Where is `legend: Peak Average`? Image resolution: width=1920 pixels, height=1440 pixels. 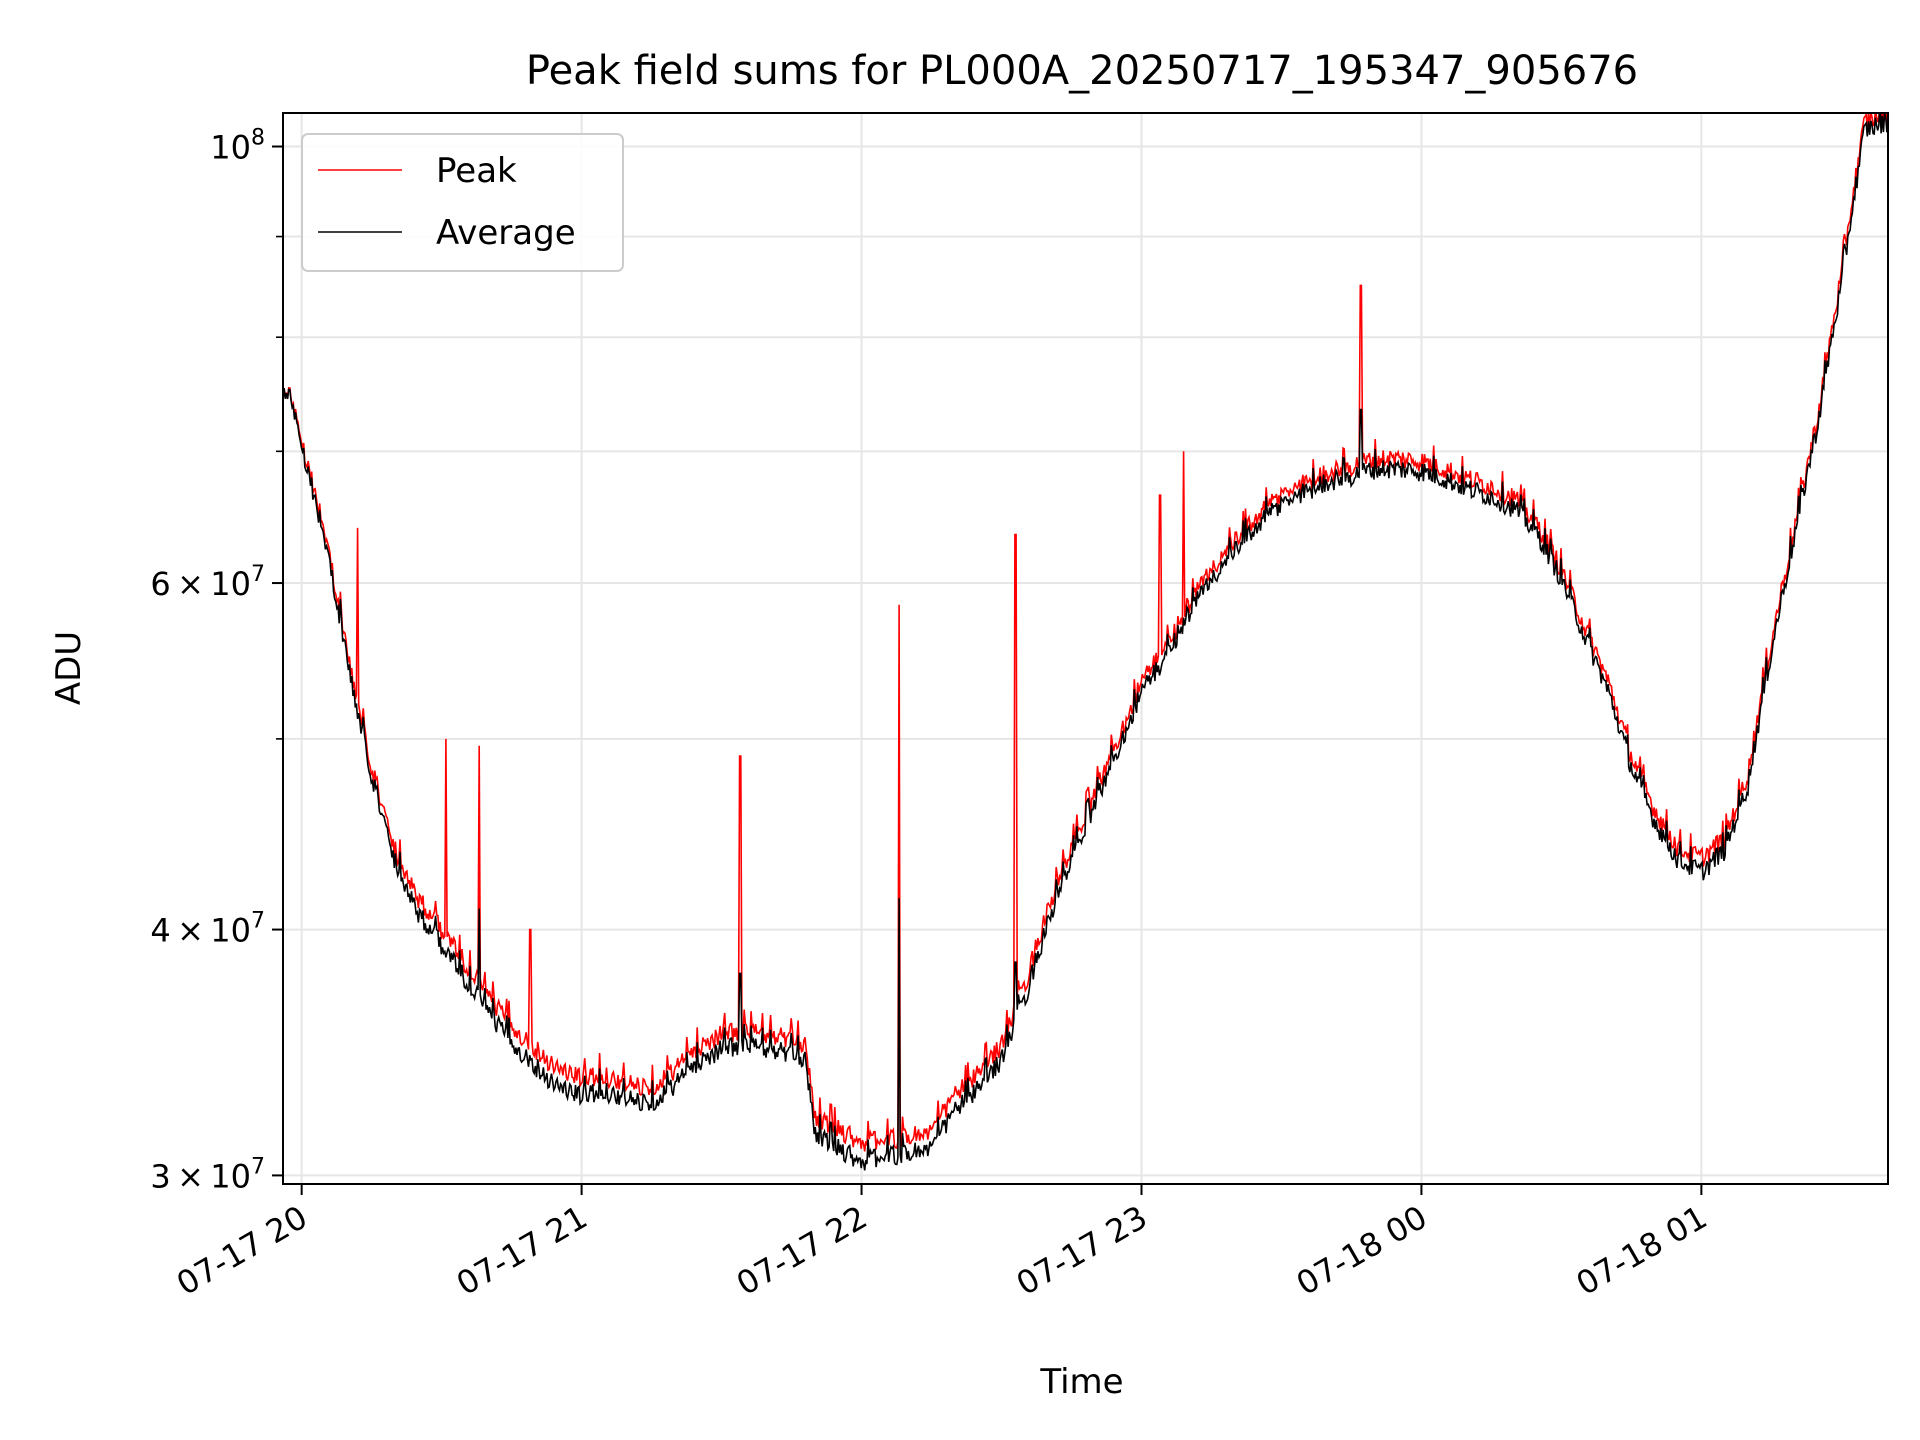
legend: Peak Average is located at coordinates (462, 202).